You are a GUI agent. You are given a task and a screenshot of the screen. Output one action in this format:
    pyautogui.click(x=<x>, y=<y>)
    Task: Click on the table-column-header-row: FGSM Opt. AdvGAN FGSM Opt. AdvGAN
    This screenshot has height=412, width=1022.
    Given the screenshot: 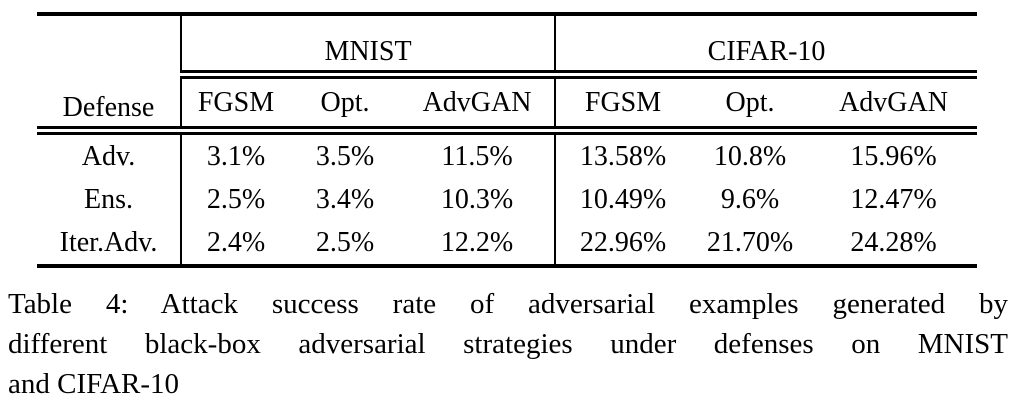 What is the action you would take?
    pyautogui.click(x=507, y=104)
    